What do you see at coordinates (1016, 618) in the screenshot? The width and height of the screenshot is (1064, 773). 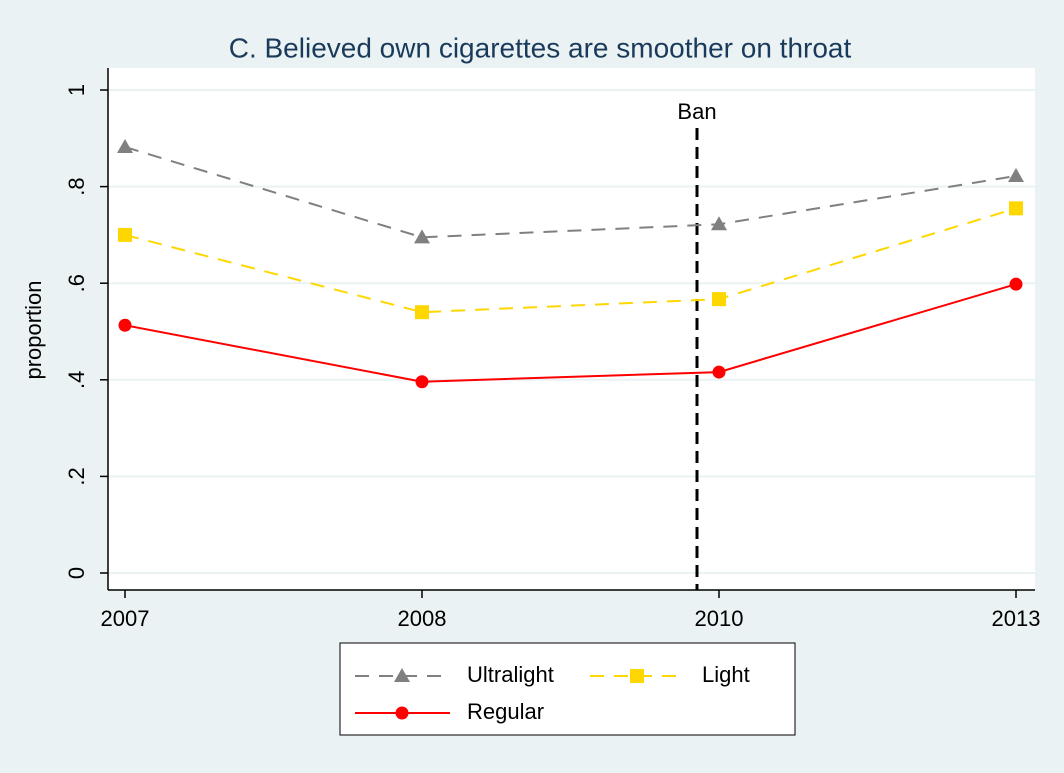 I see `x-tick-label: 2013` at bounding box center [1016, 618].